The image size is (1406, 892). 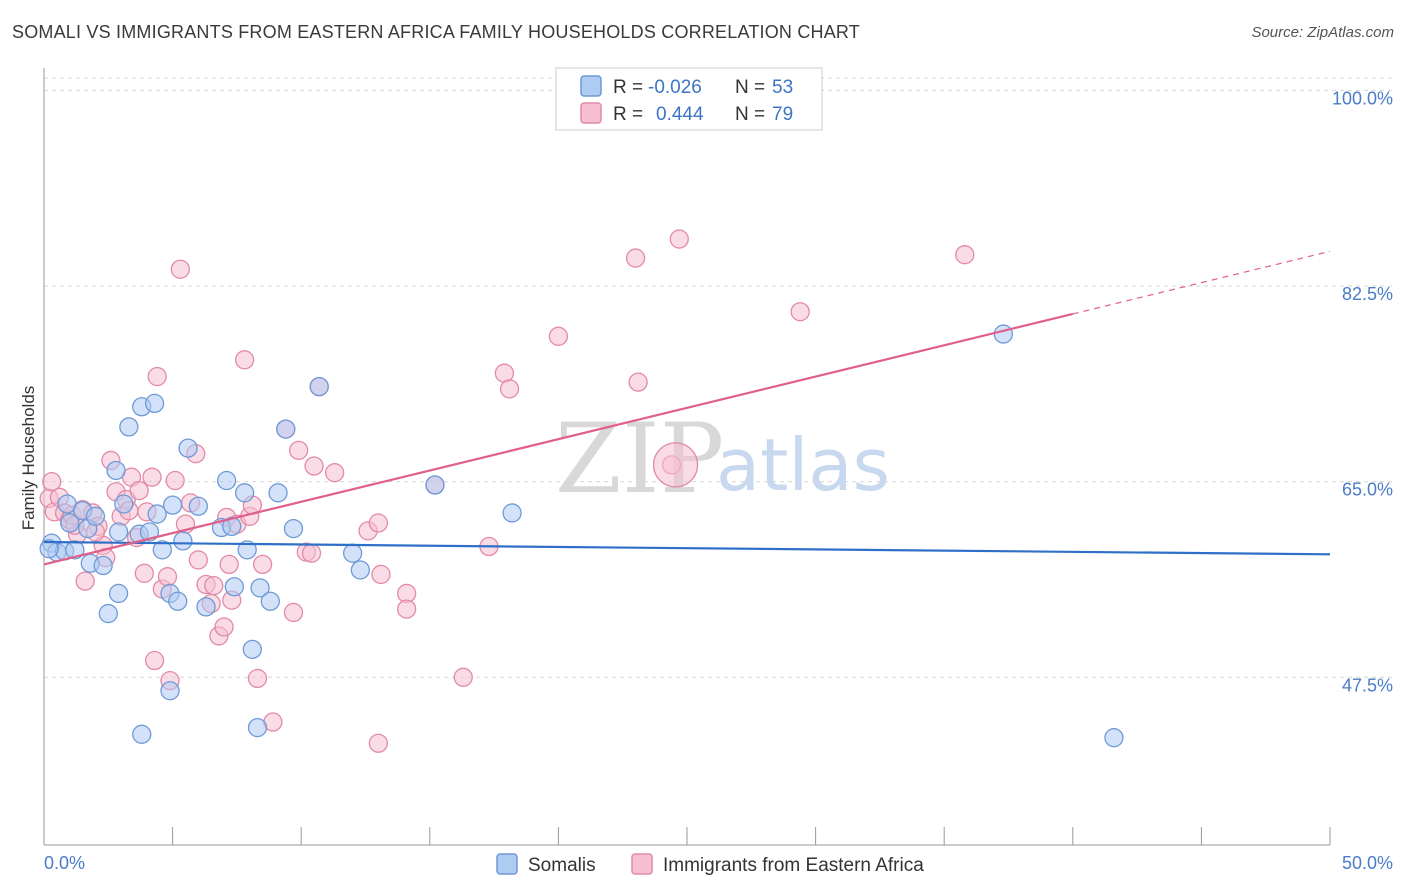 I want to click on legend-n-label-somalis: N =, so click(x=750, y=87).